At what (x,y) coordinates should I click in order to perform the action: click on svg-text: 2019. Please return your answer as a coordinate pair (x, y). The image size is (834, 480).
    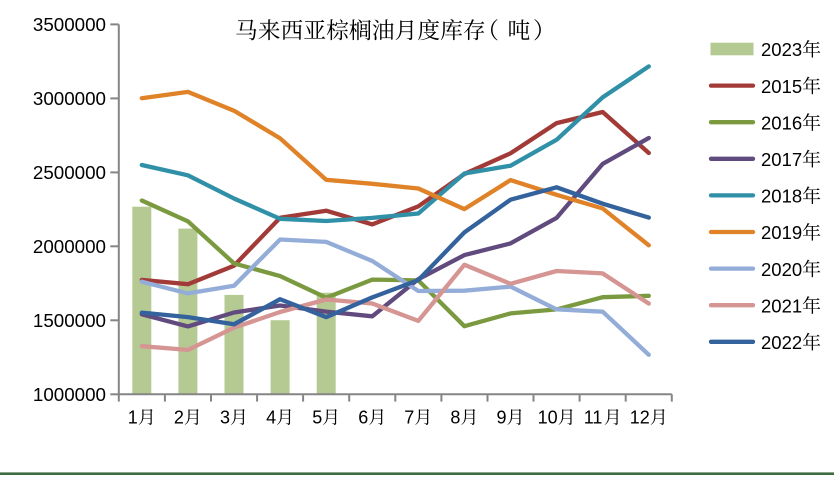
    Looking at the image, I should click on (781, 232).